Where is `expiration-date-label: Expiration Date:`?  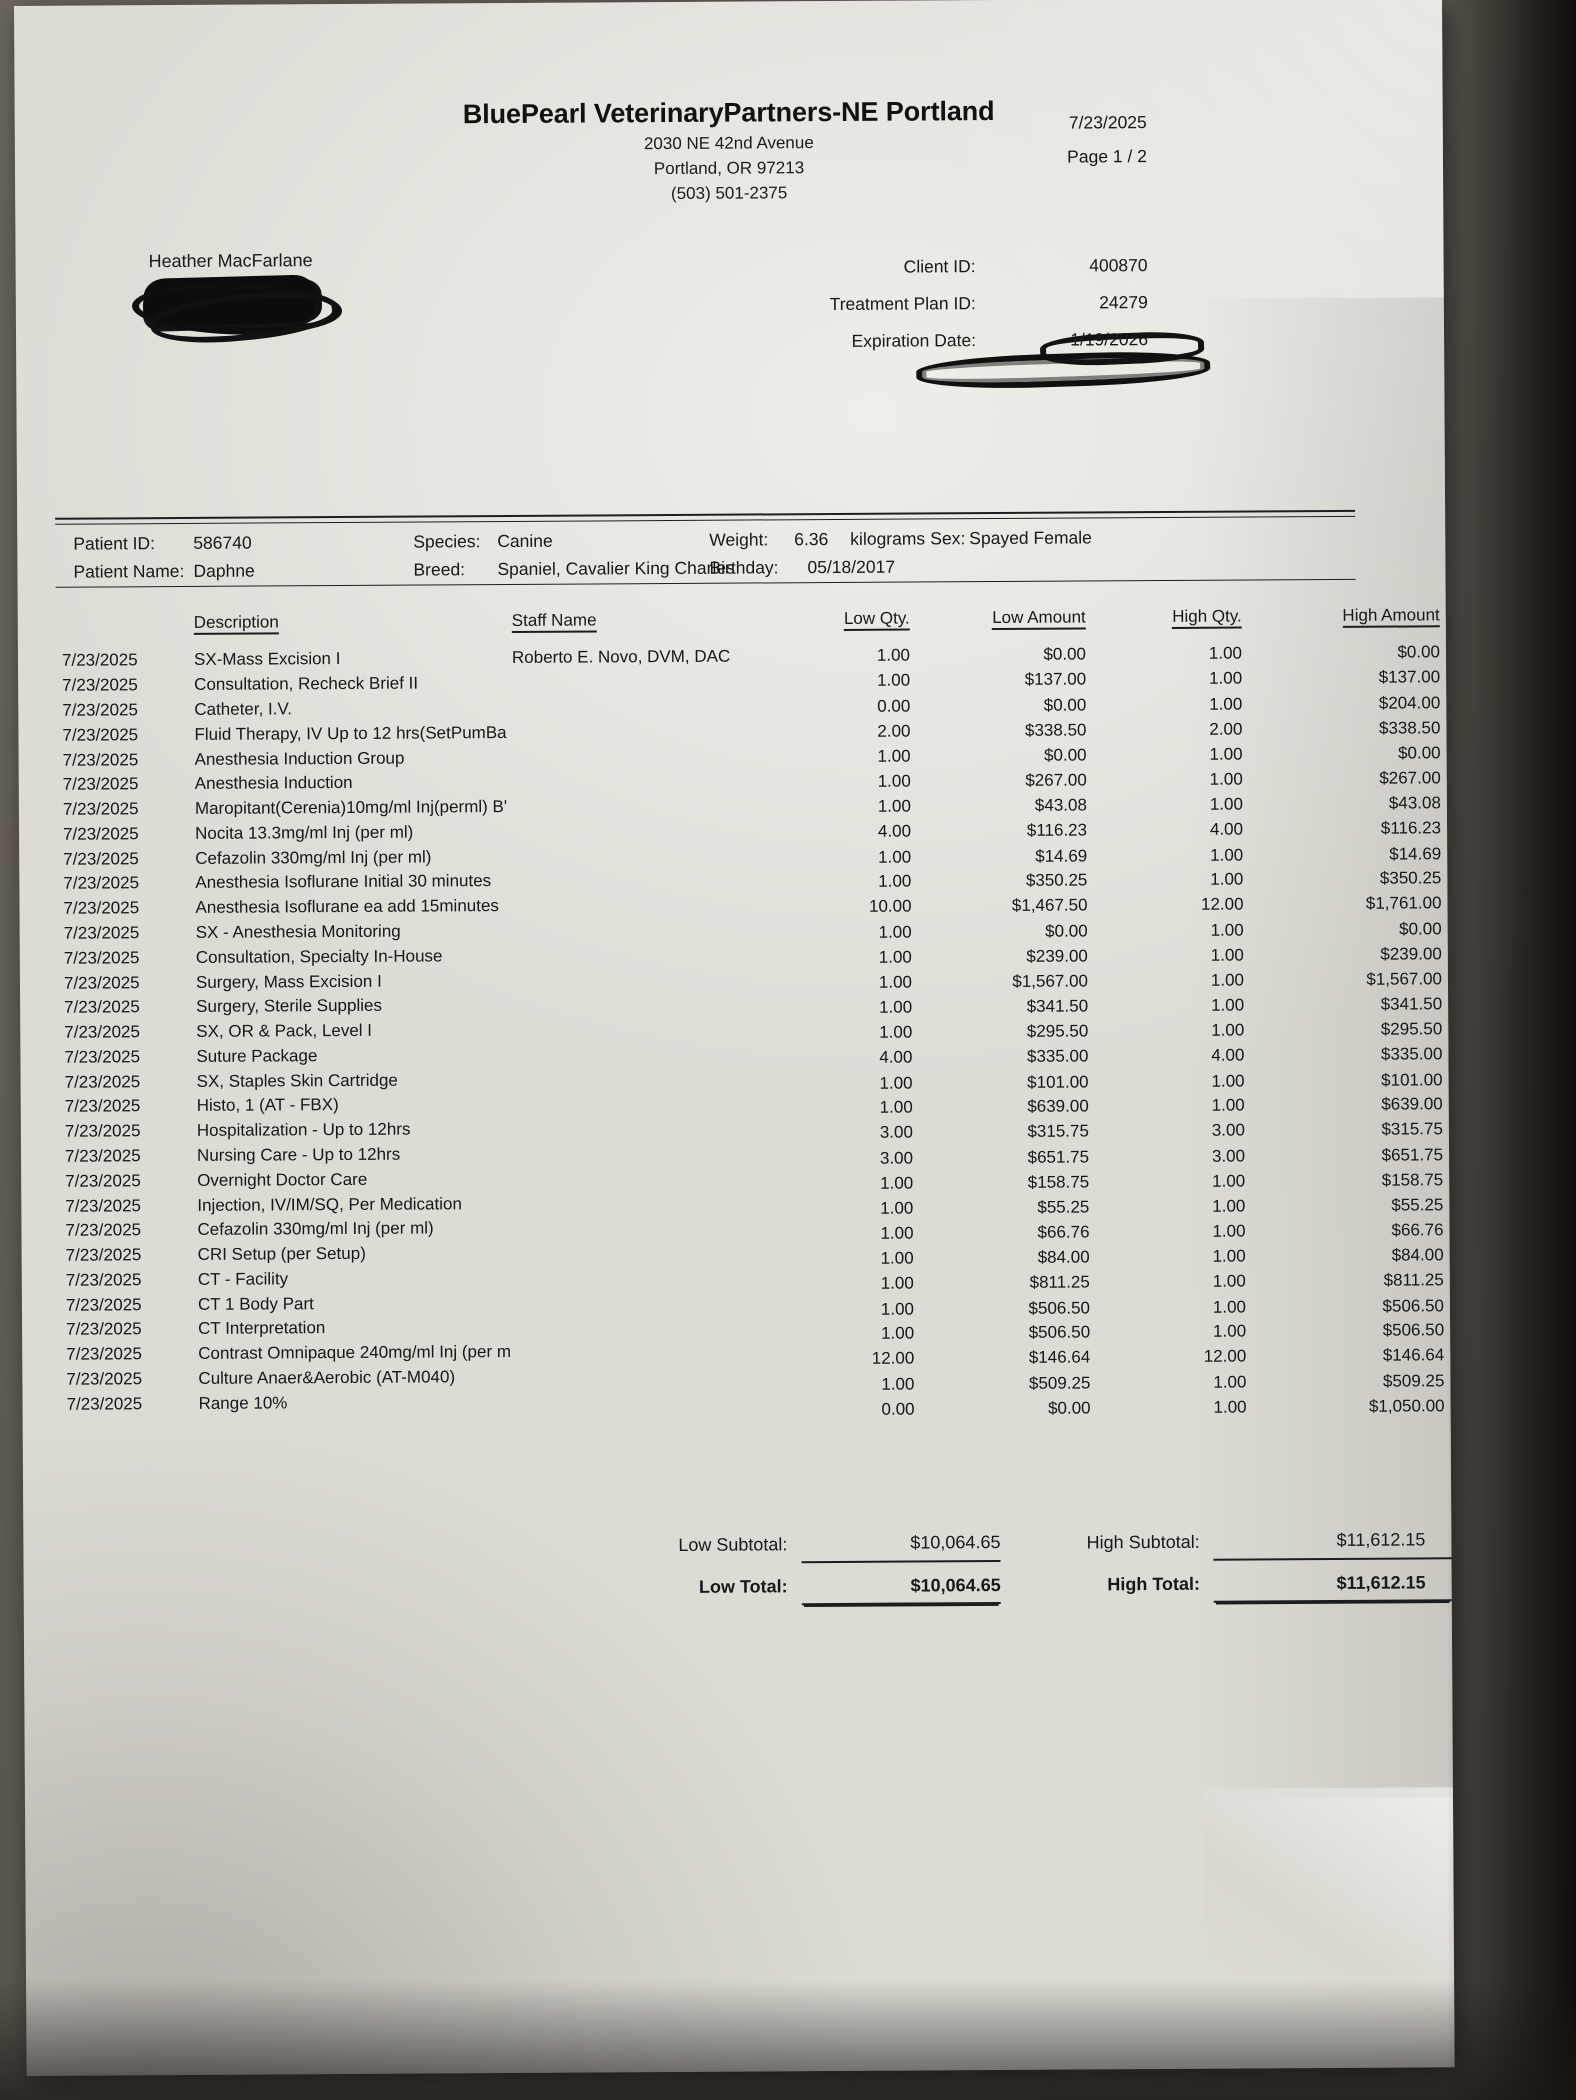 expiration-date-label: Expiration Date: is located at coordinates (914, 340).